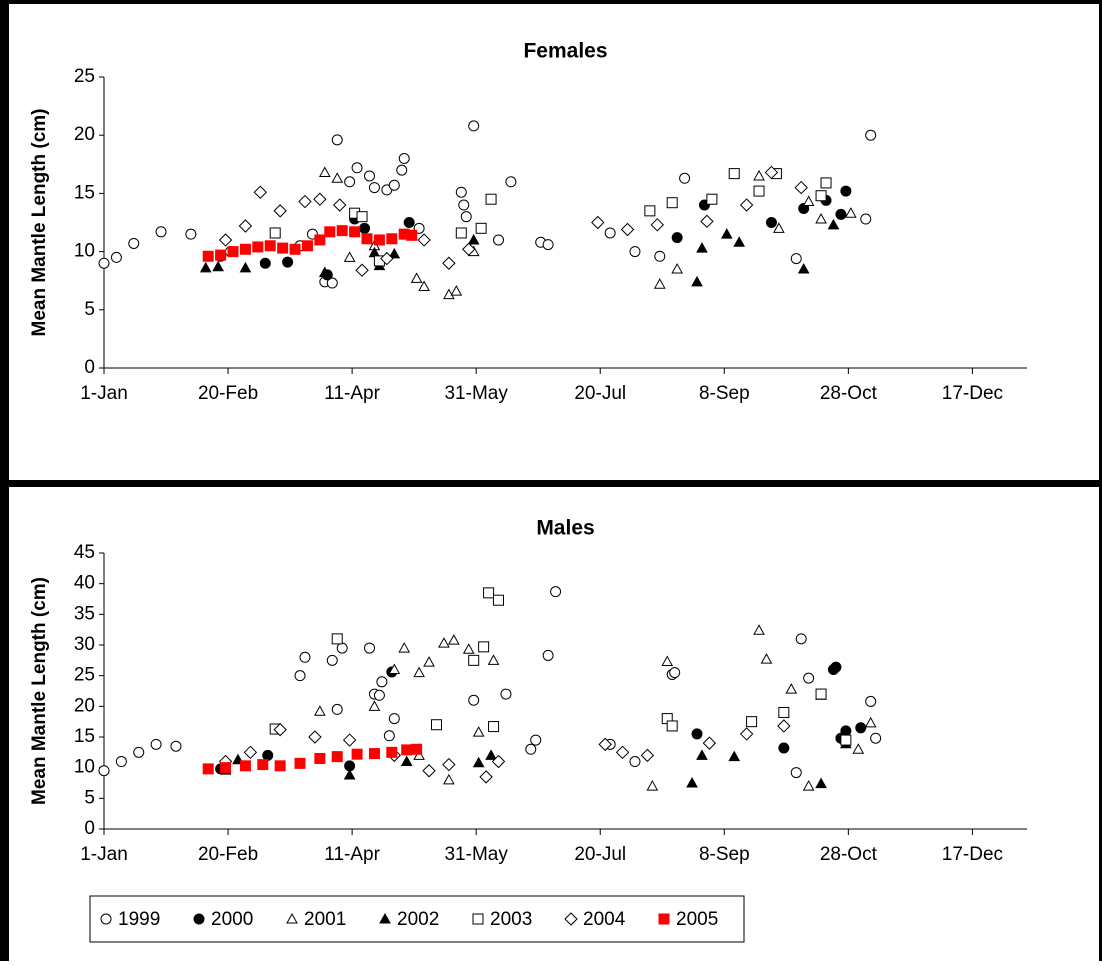  Describe the element at coordinates (1100, 480) in the screenshot. I see `frame-right` at that location.